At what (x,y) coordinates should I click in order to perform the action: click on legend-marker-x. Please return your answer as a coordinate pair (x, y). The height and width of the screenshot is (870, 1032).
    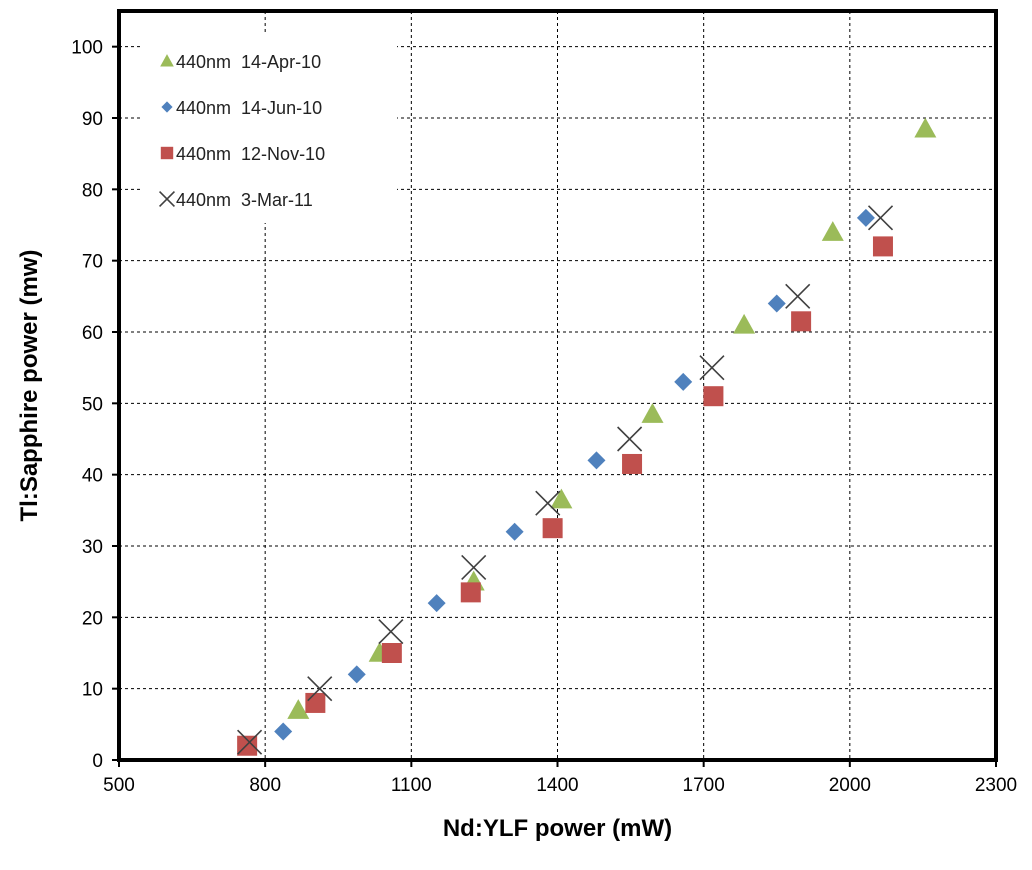
    Looking at the image, I should click on (167, 199).